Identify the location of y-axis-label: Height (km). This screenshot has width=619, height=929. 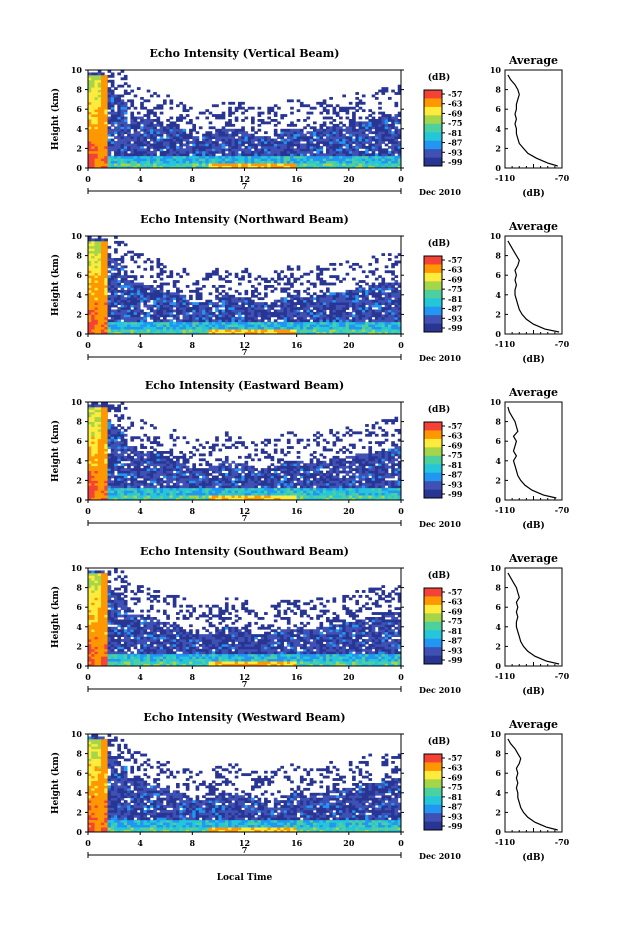
(55, 285).